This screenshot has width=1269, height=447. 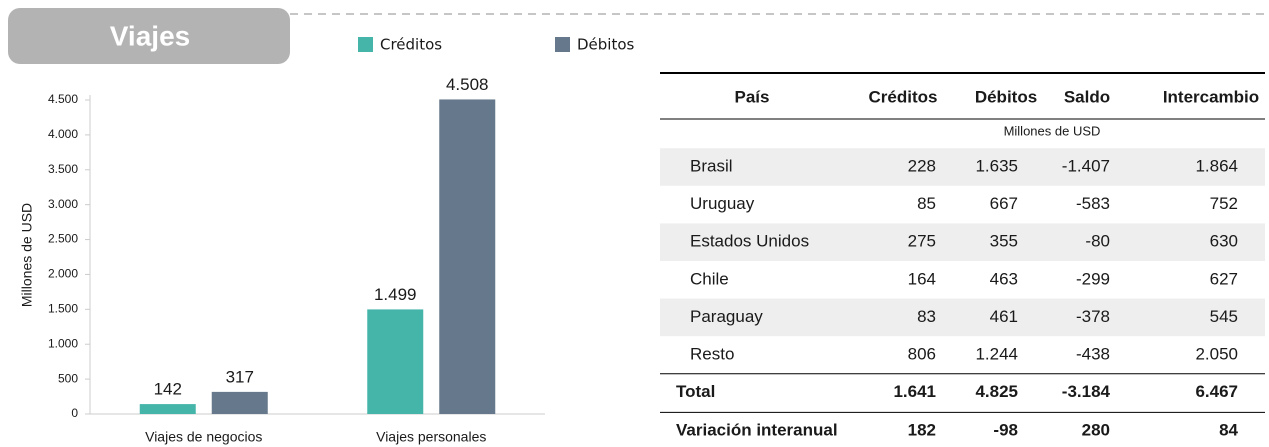 What do you see at coordinates (411, 45) in the screenshot?
I see `legend-label: Créditos` at bounding box center [411, 45].